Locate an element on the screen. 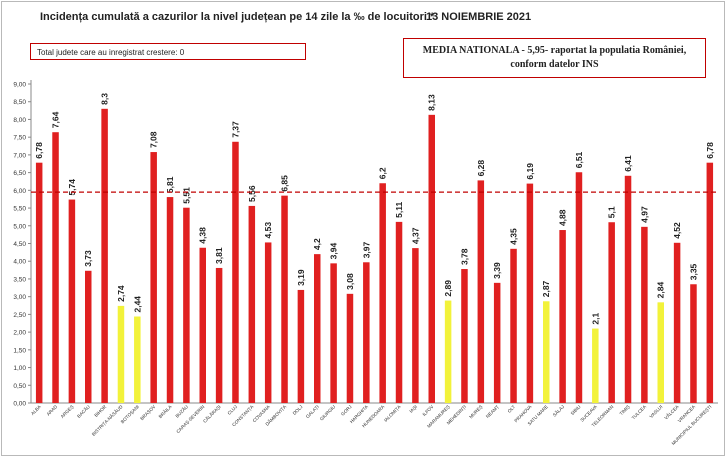 The width and height of the screenshot is (728, 459). category-label: GORJ is located at coordinates (346, 410).